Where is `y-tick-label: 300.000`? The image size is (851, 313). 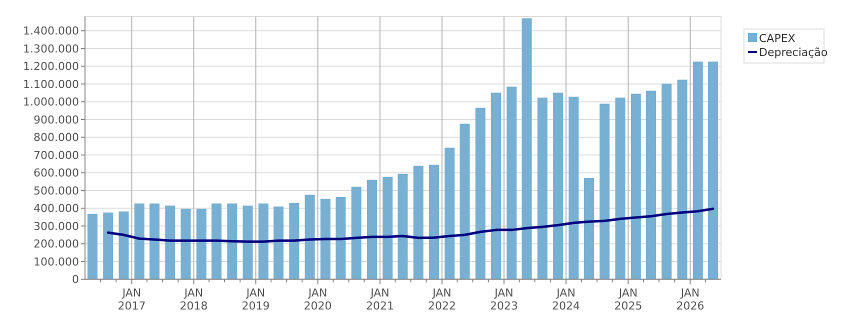 y-tick-label: 300.000 is located at coordinates (56, 226).